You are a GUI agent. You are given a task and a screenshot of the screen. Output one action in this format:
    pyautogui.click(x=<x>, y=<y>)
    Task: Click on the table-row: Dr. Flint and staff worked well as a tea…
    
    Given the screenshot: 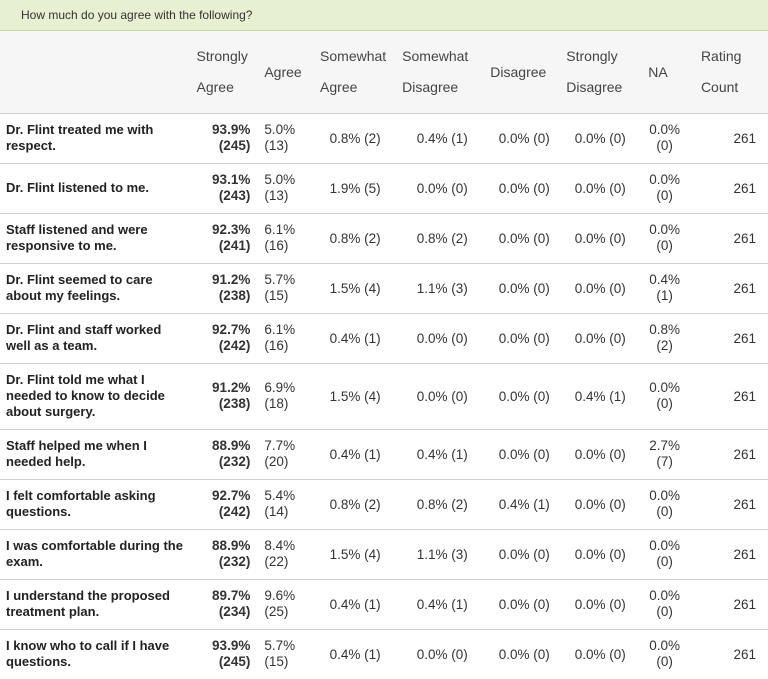 What is the action you would take?
    pyautogui.click(x=384, y=338)
    